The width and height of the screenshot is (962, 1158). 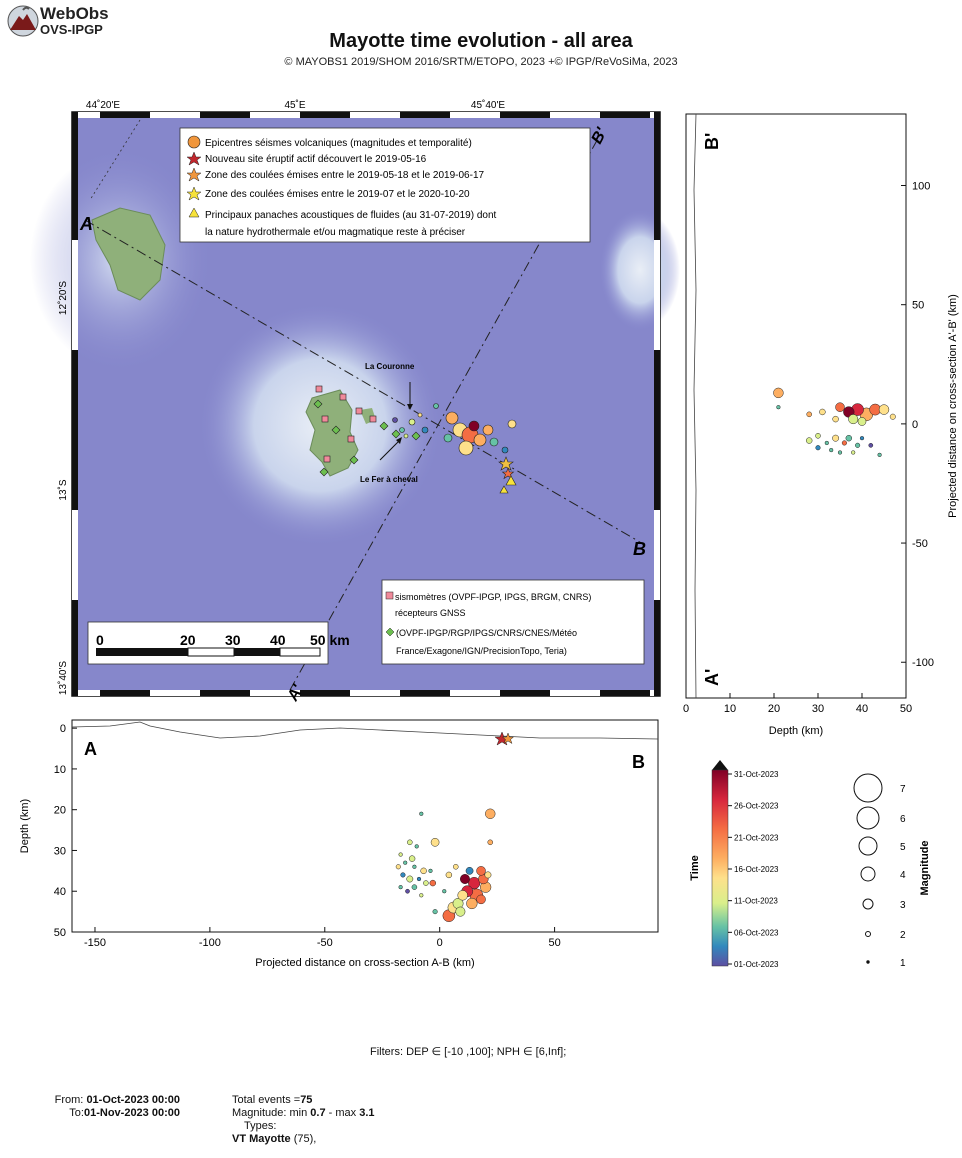 I want to click on map-scalebar: 0 20 30 40 50 km, so click(x=218, y=643).